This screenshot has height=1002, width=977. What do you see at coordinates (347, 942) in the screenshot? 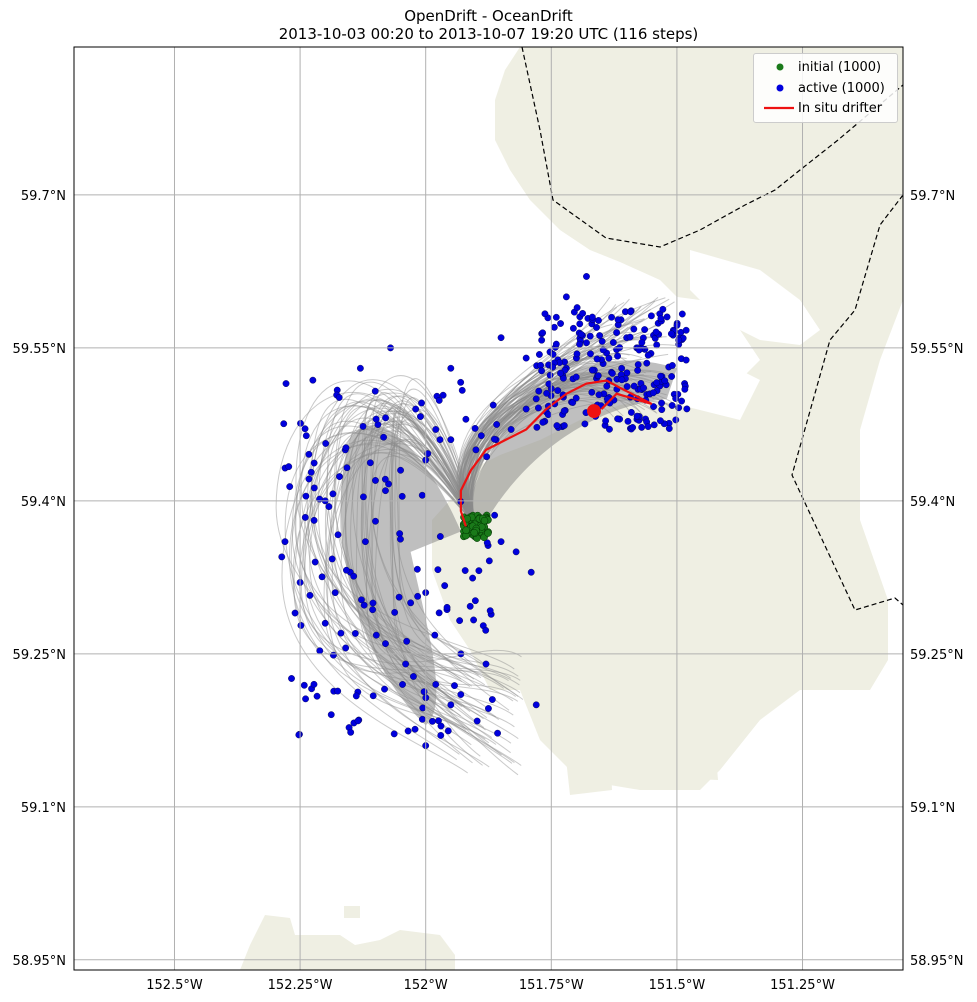
I see `land-south-coast` at bounding box center [347, 942].